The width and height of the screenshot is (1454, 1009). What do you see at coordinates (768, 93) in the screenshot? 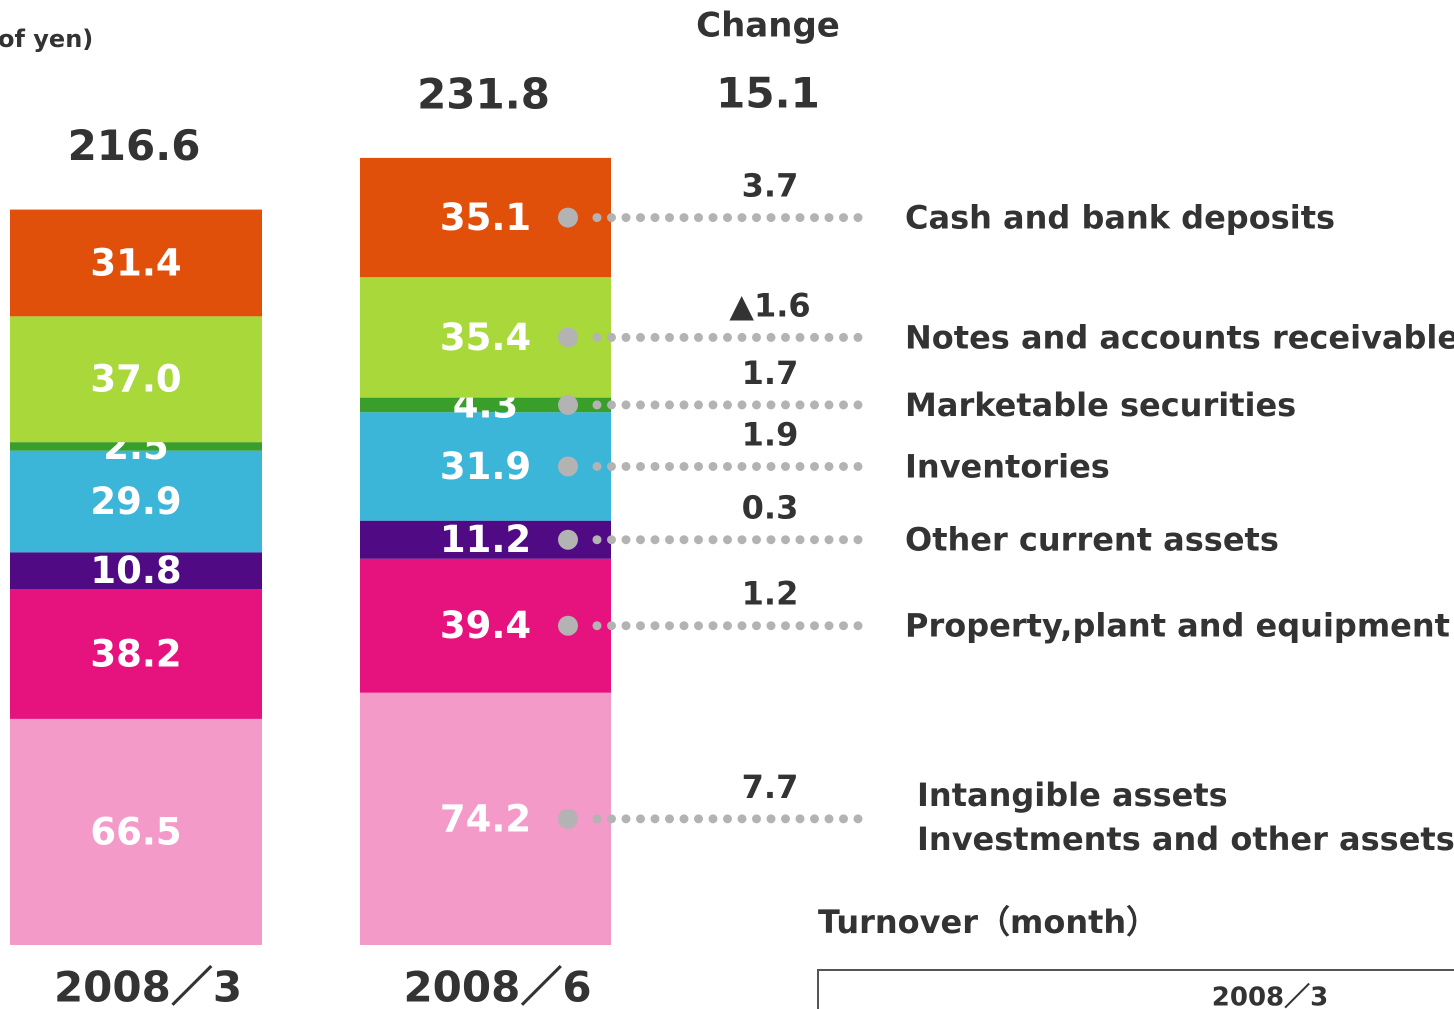
I see `change-total: 15.1` at bounding box center [768, 93].